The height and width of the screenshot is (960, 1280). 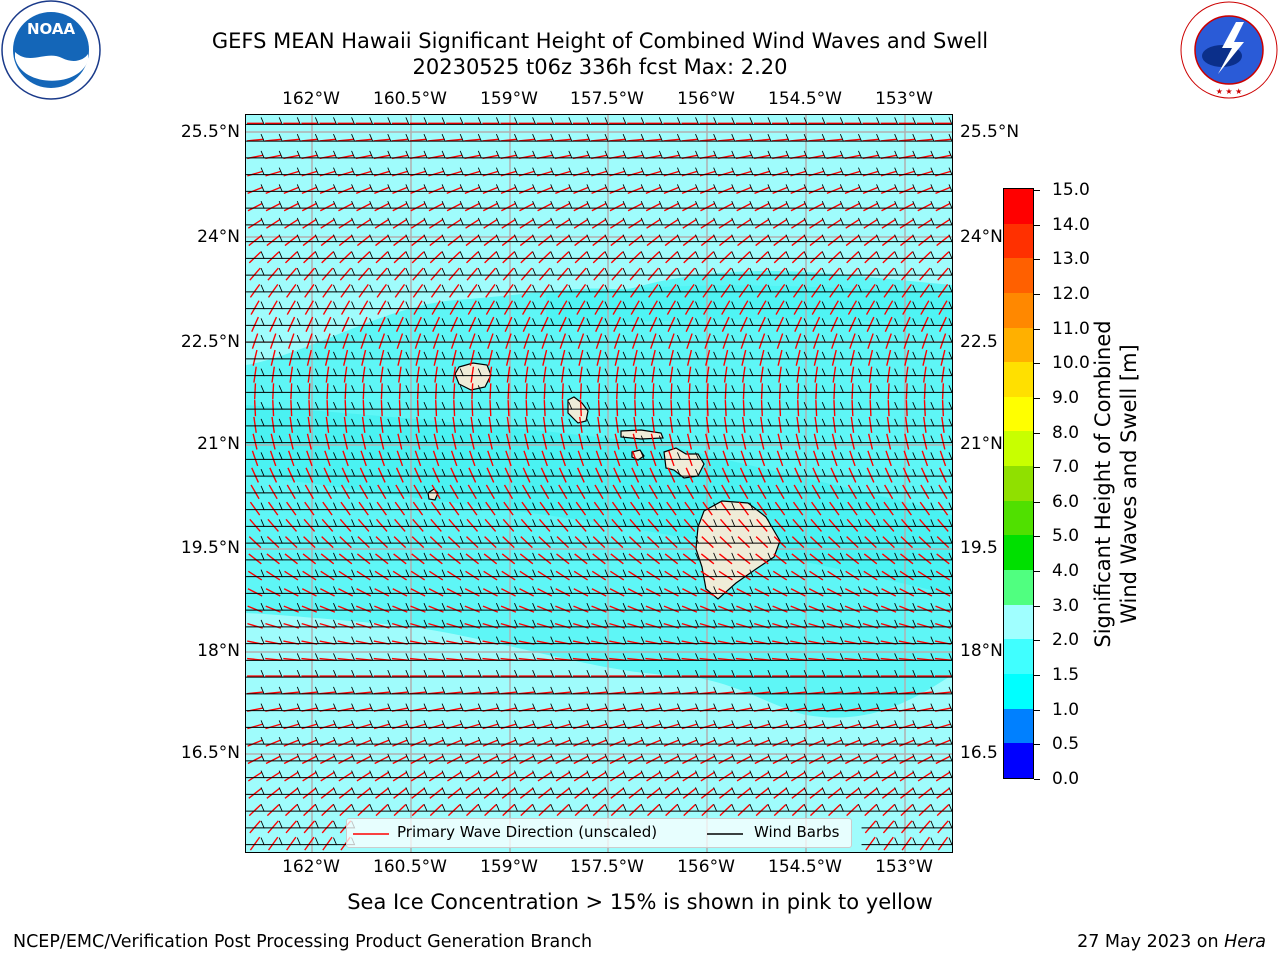 What do you see at coordinates (981, 651) in the screenshot?
I see `lat-tick-right: 18°N` at bounding box center [981, 651].